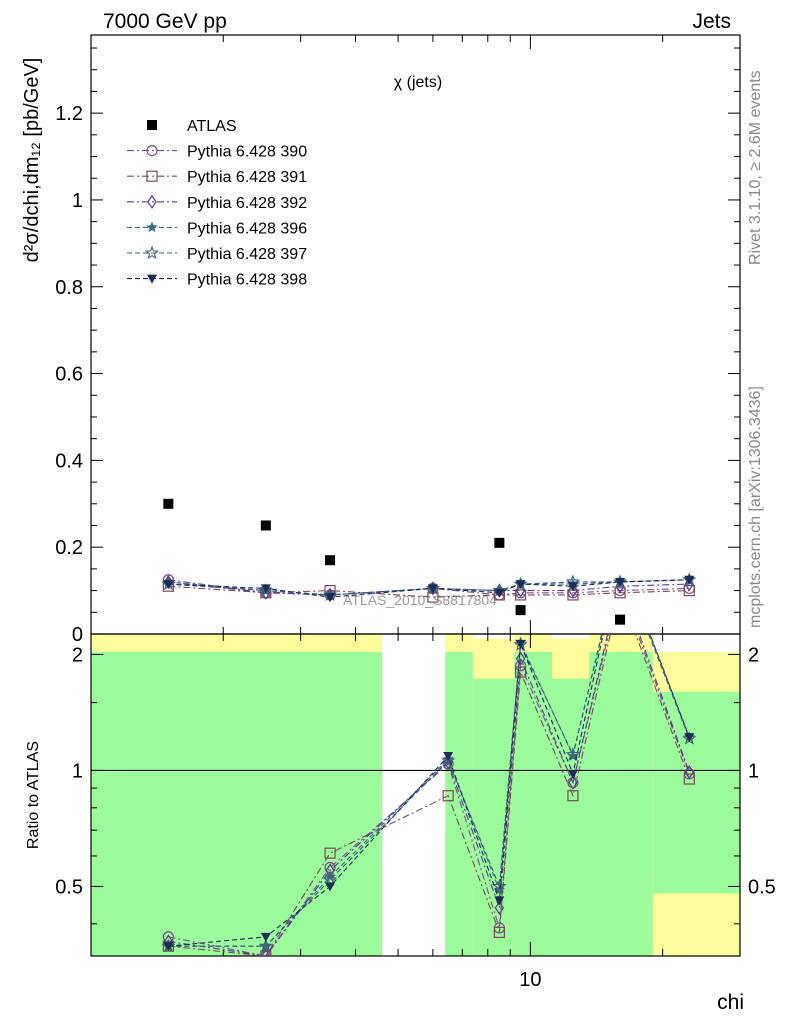 Image resolution: width=786 pixels, height=1024 pixels. What do you see at coordinates (247, 280) in the screenshot?
I see `legend-label-6: Pythia 6.428 398` at bounding box center [247, 280].